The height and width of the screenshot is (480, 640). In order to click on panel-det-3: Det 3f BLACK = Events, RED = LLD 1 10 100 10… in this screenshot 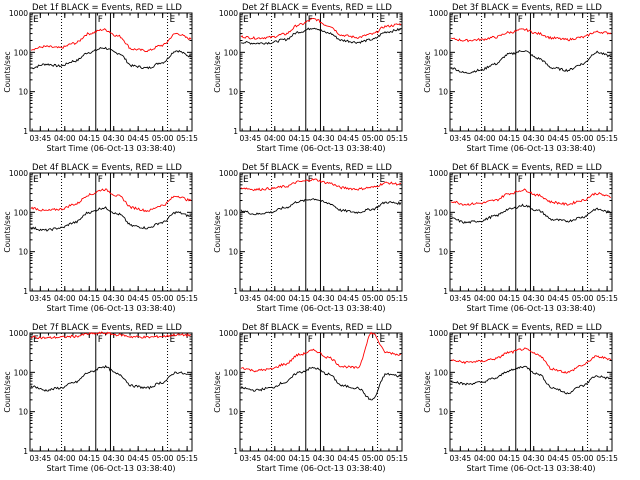, I will do `click(520, 78)`.